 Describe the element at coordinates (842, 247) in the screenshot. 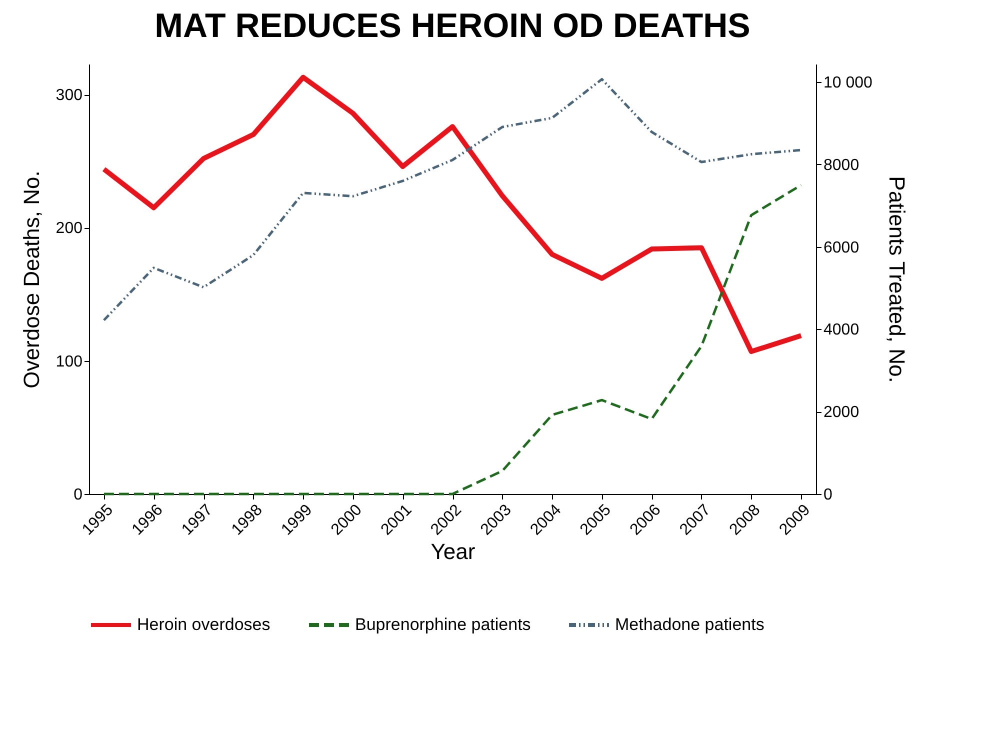

I see `y2-tick-label: 6000` at that location.